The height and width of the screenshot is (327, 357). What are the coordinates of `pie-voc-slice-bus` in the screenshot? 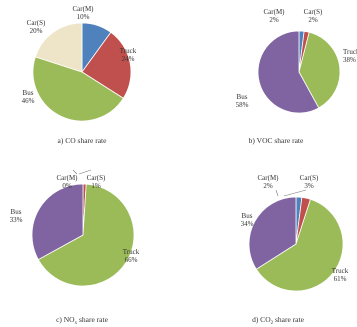 It's located at (288, 72).